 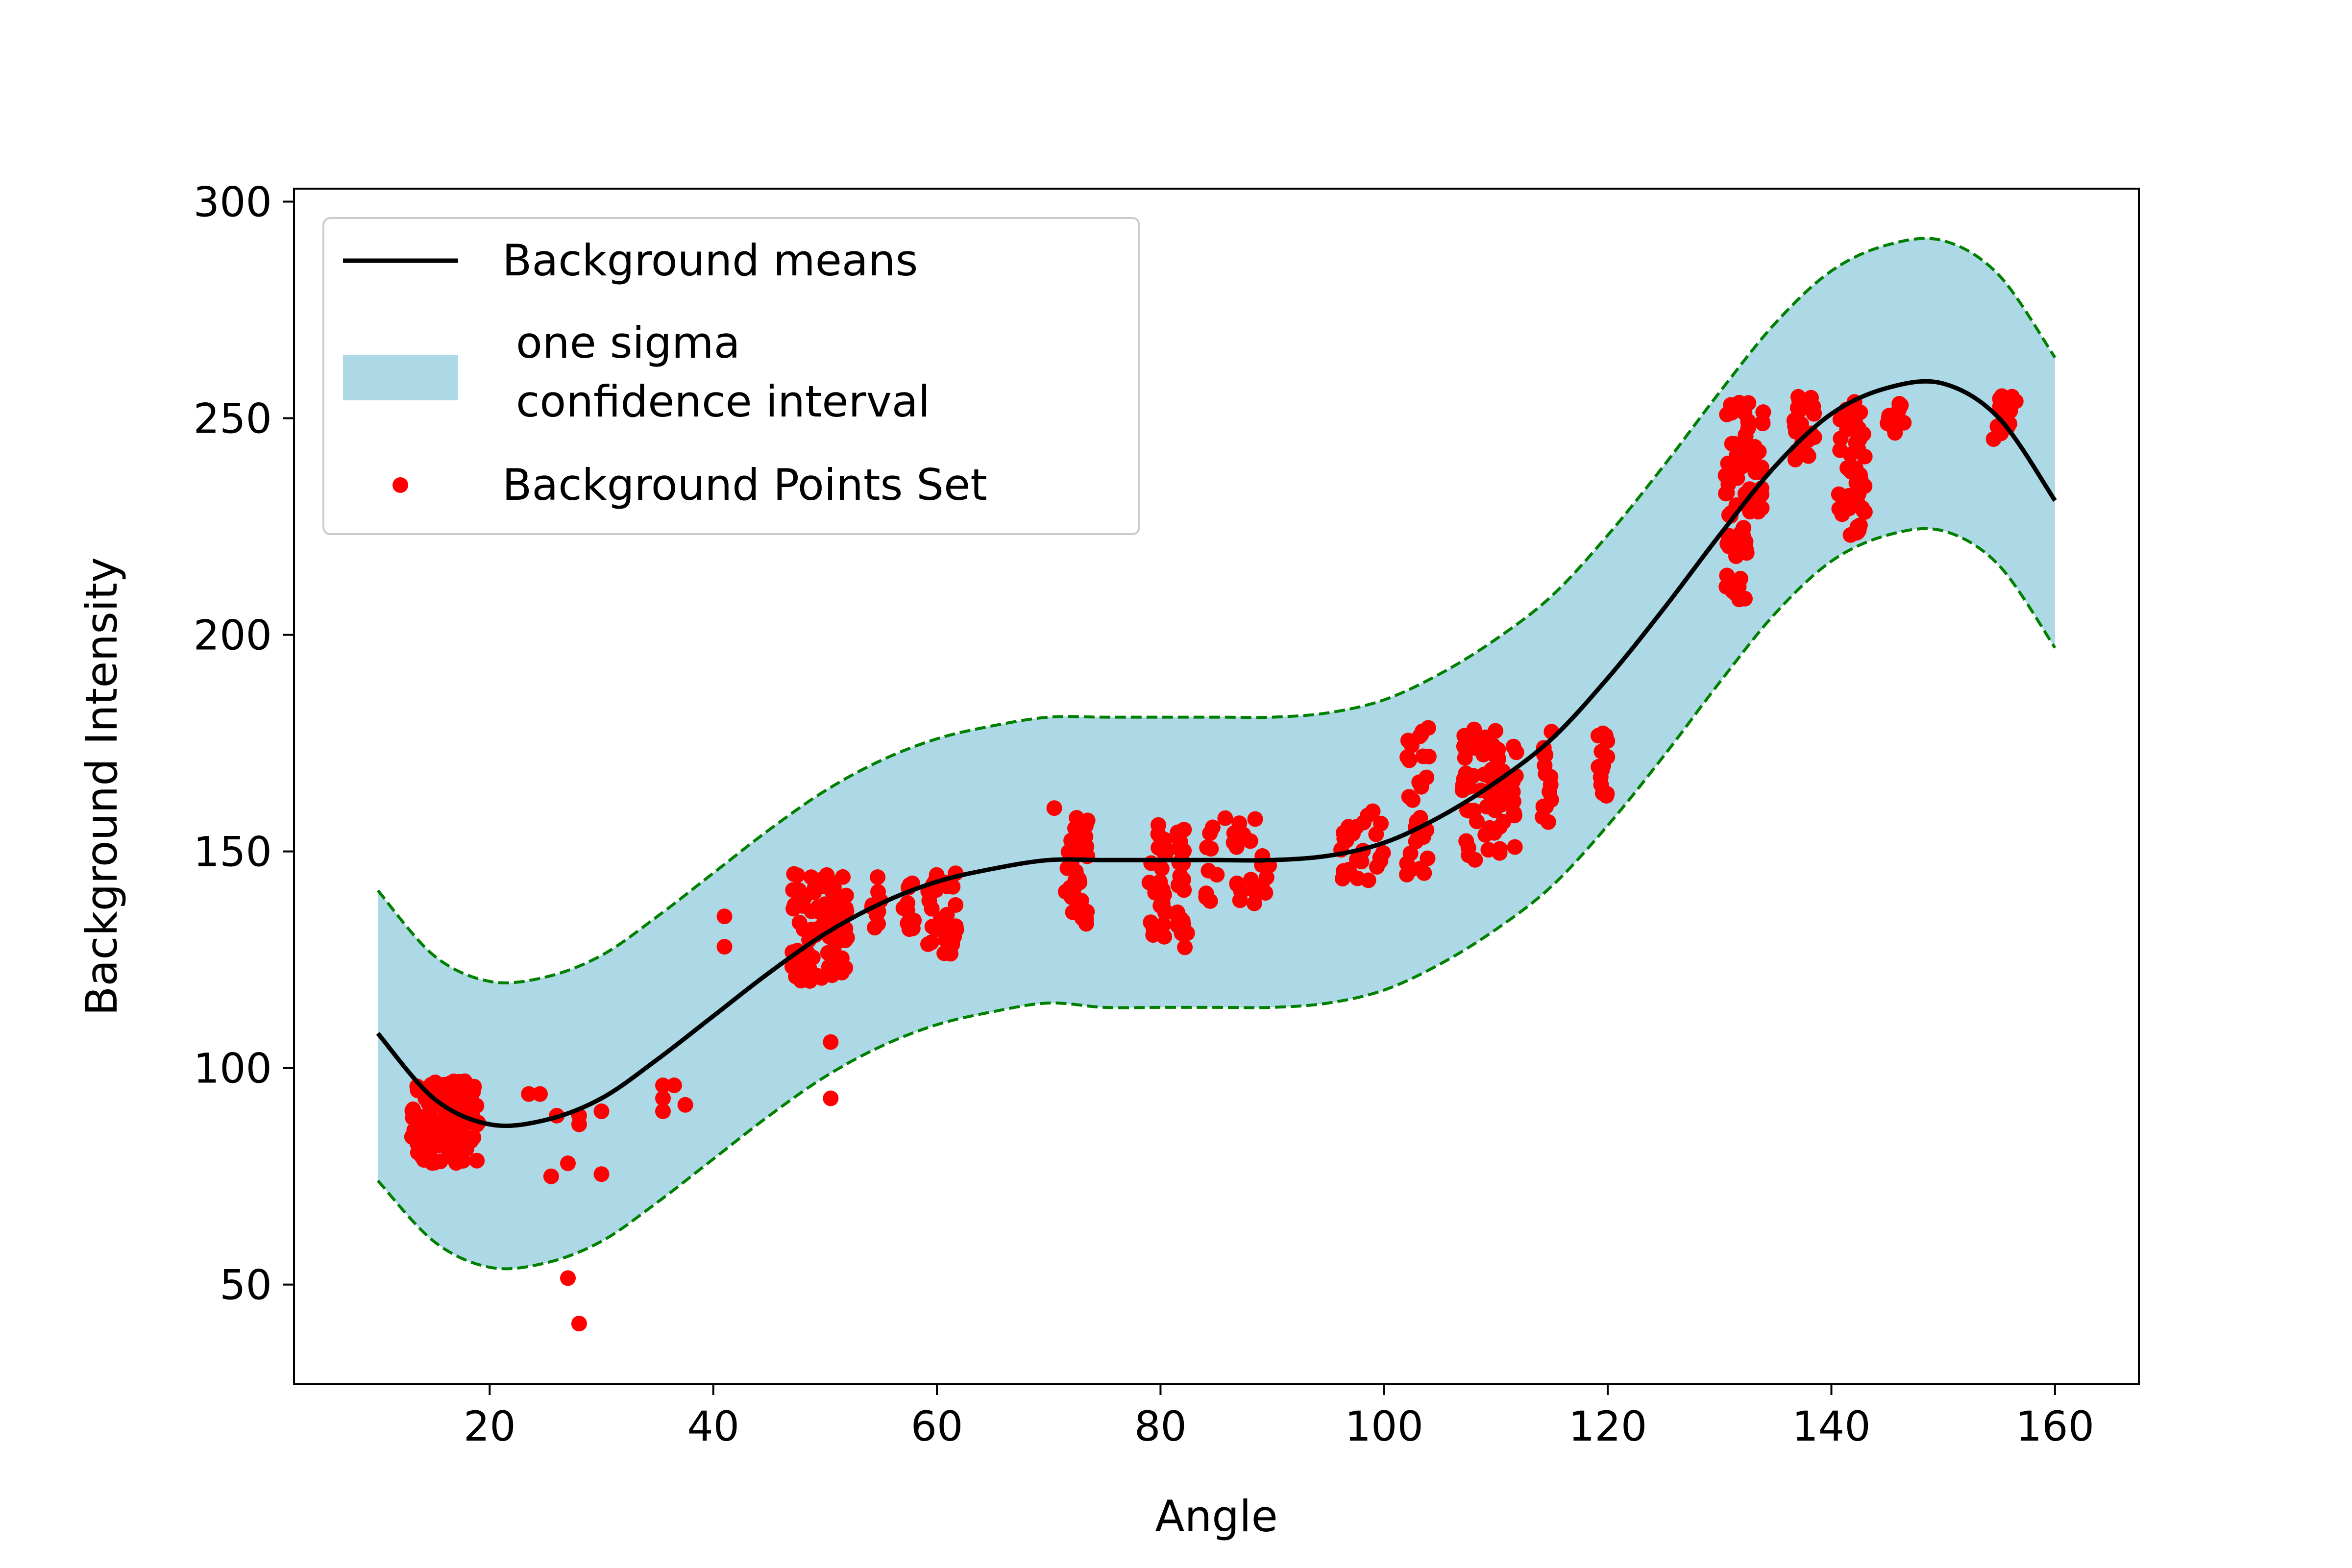 What do you see at coordinates (710, 260) in the screenshot?
I see `legend-mean-label: Background means` at bounding box center [710, 260].